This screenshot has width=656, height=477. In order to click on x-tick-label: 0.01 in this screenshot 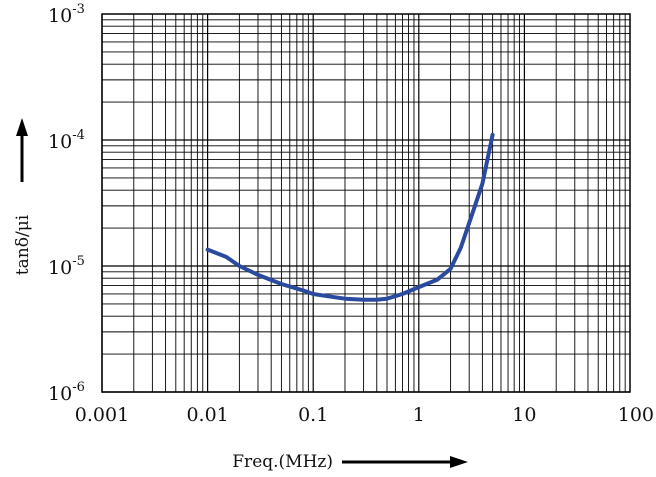, I will do `click(207, 415)`.